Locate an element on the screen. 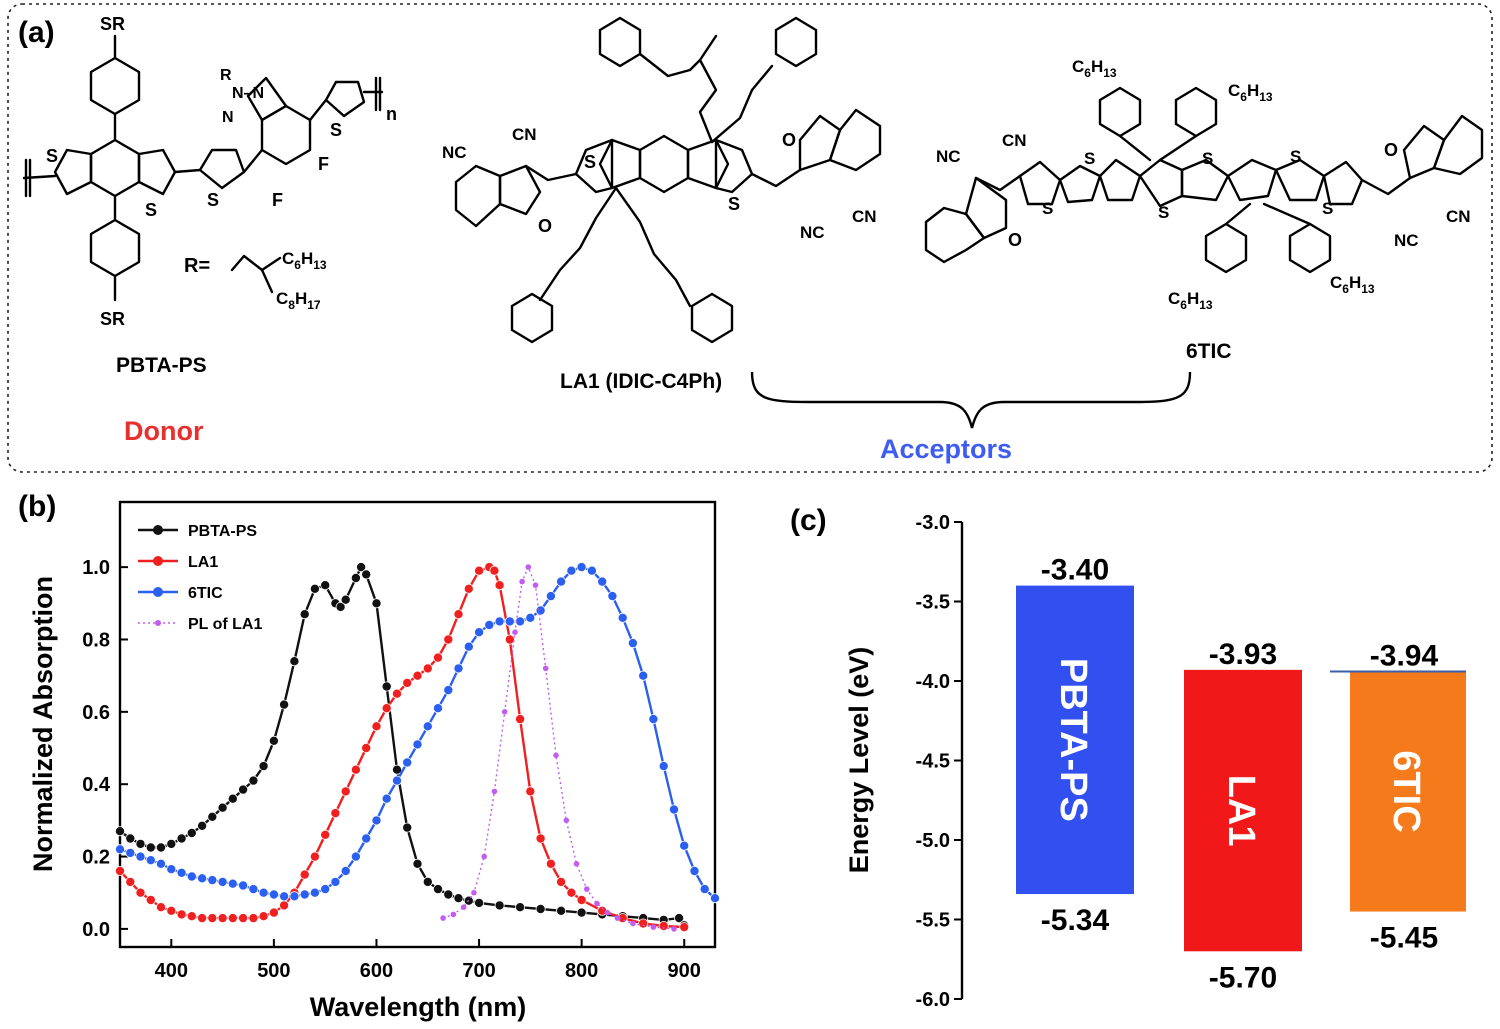 Image resolution: width=1500 pixels, height=1029 pixels. plot-b-series is located at coordinates (418, 747).